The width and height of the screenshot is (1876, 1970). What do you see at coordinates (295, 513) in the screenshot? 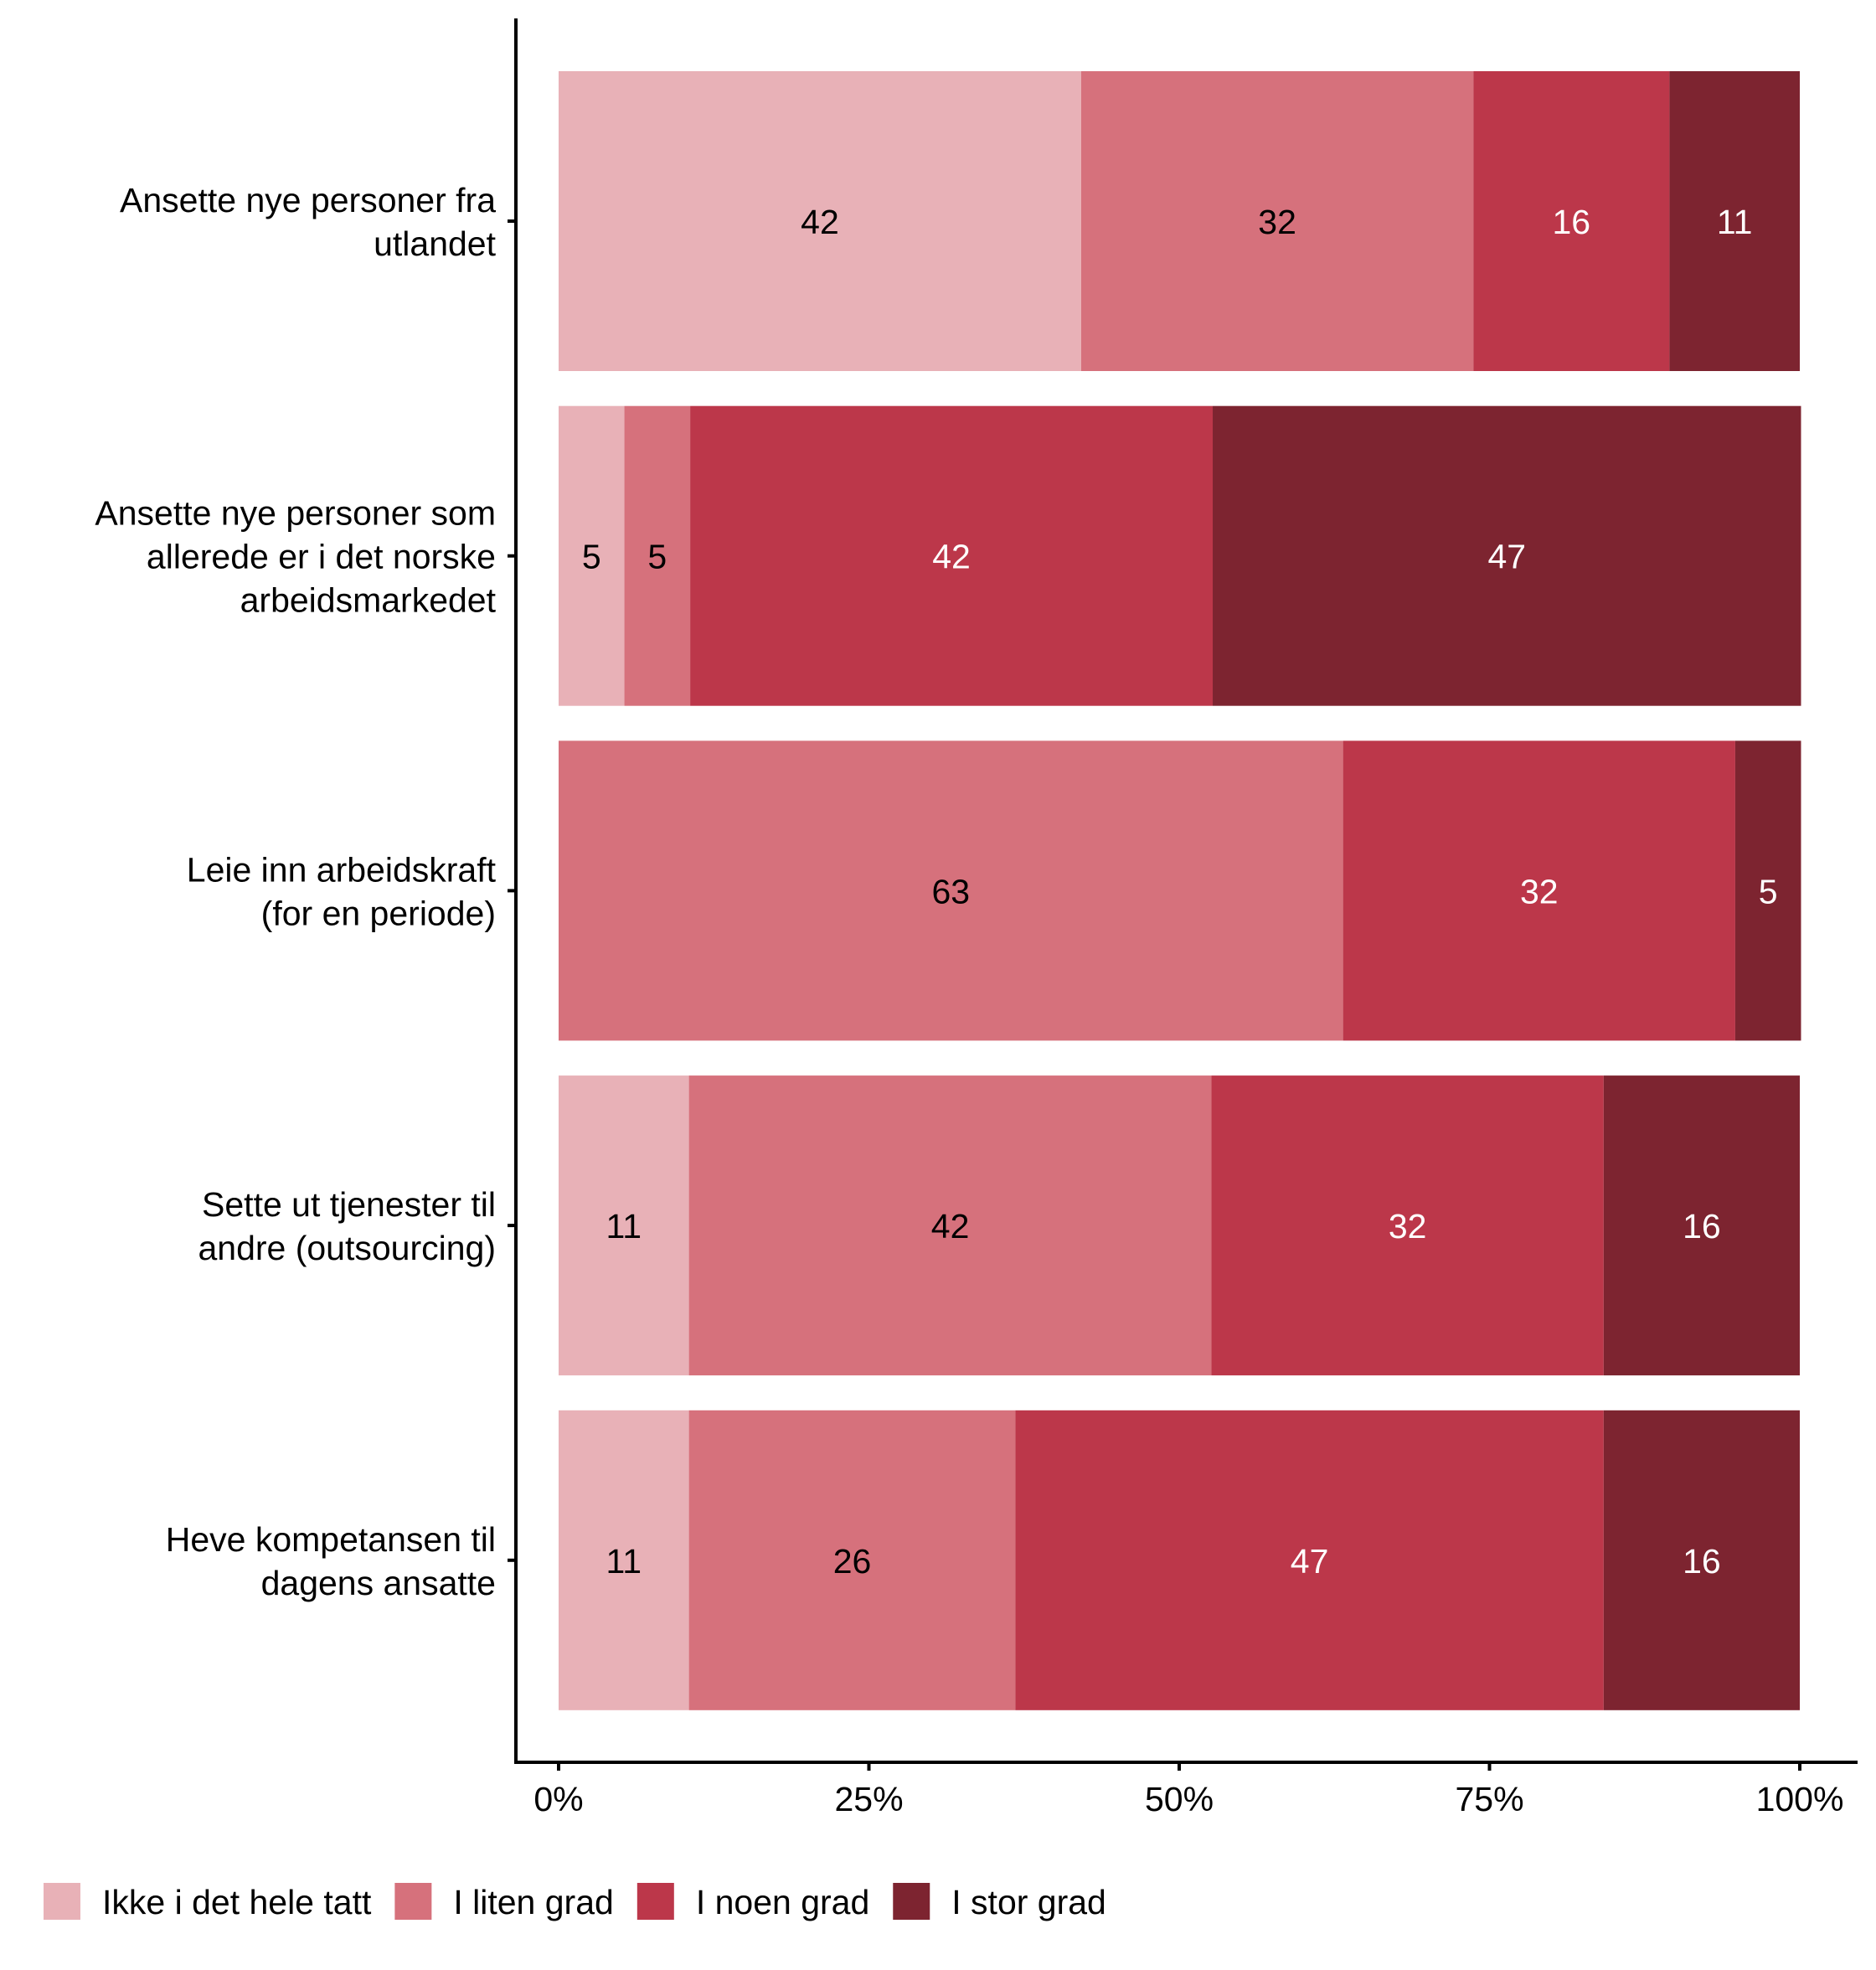
I see `category-label: Ansette nye personer som` at bounding box center [295, 513].